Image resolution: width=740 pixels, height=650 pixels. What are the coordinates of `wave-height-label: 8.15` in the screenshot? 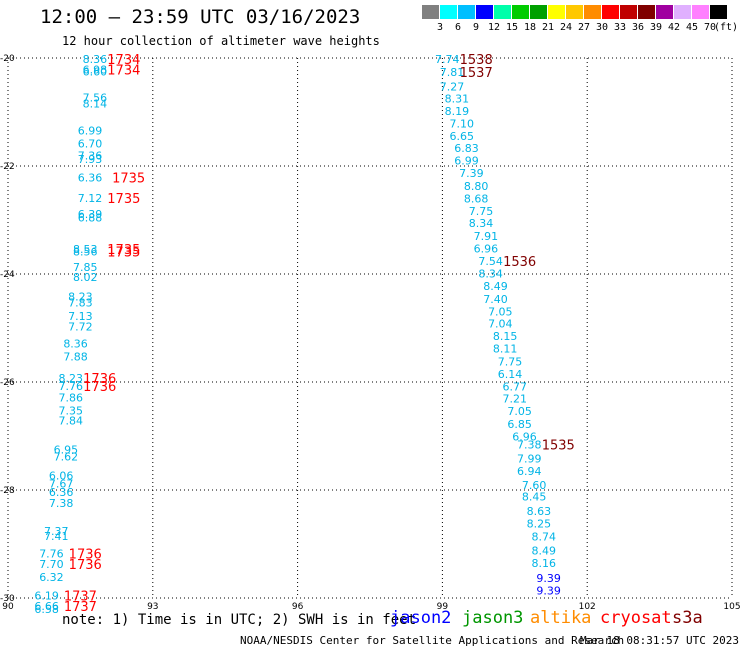 It's located at (505, 336).